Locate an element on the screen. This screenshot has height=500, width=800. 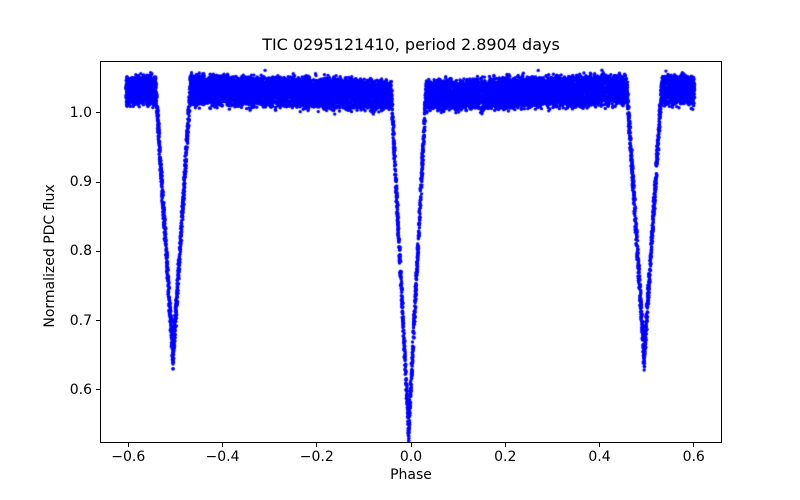
x-tick-label: 0.0 is located at coordinates (411, 457).